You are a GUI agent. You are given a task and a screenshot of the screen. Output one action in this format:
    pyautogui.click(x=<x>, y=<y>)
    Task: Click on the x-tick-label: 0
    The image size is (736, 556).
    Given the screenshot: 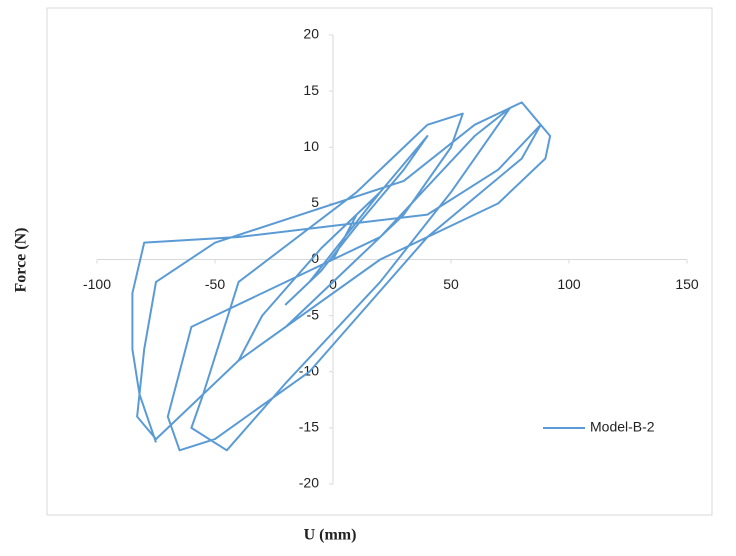 What is the action you would take?
    pyautogui.click(x=333, y=284)
    